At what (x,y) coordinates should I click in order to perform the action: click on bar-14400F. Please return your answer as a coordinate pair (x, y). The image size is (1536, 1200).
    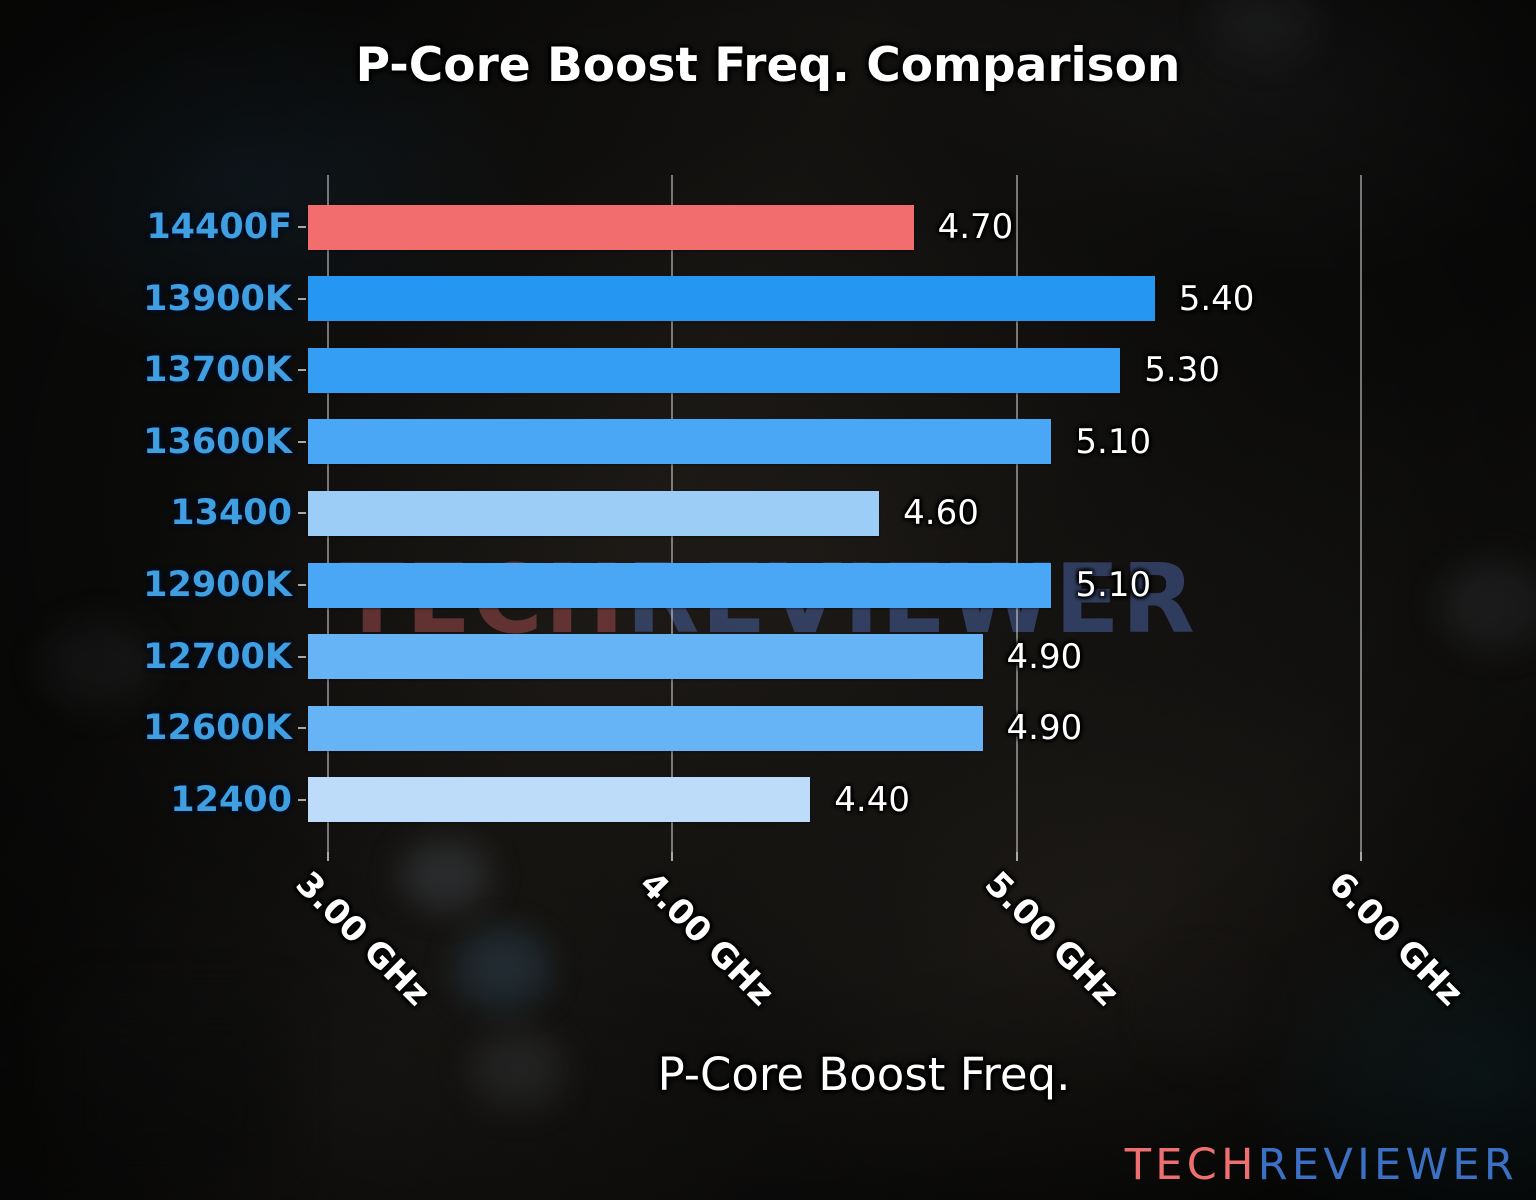
    Looking at the image, I should click on (611, 227).